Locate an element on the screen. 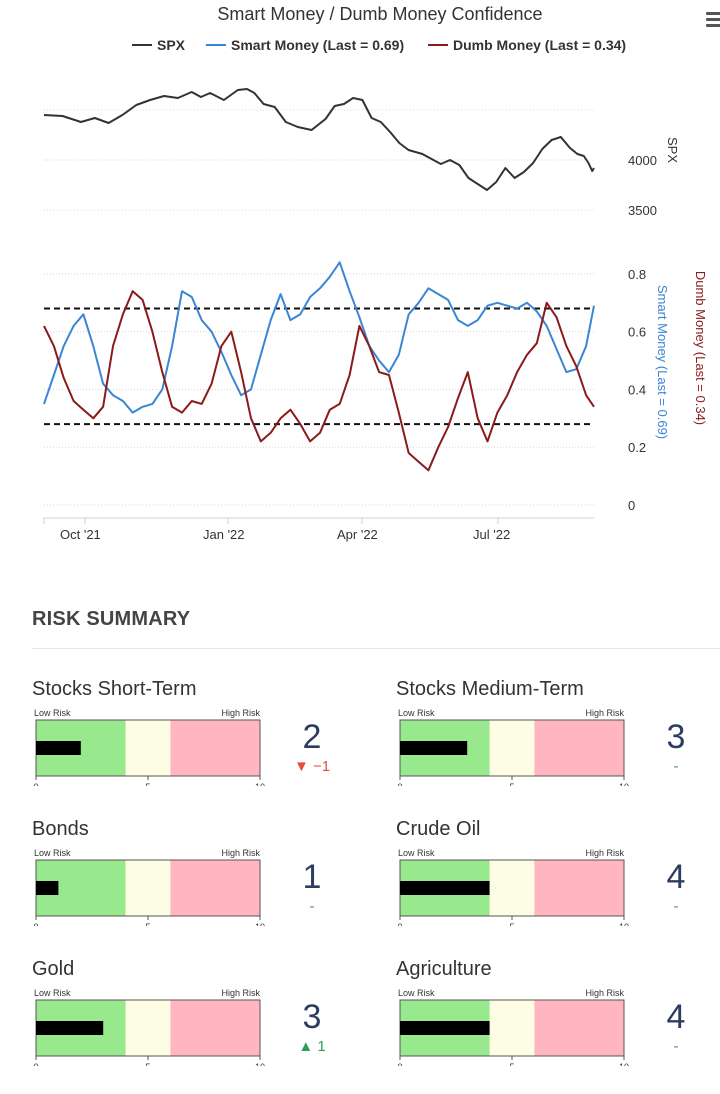 Image resolution: width=720 pixels, height=1094 pixels. conf-tick-label: 0 is located at coordinates (631, 505).